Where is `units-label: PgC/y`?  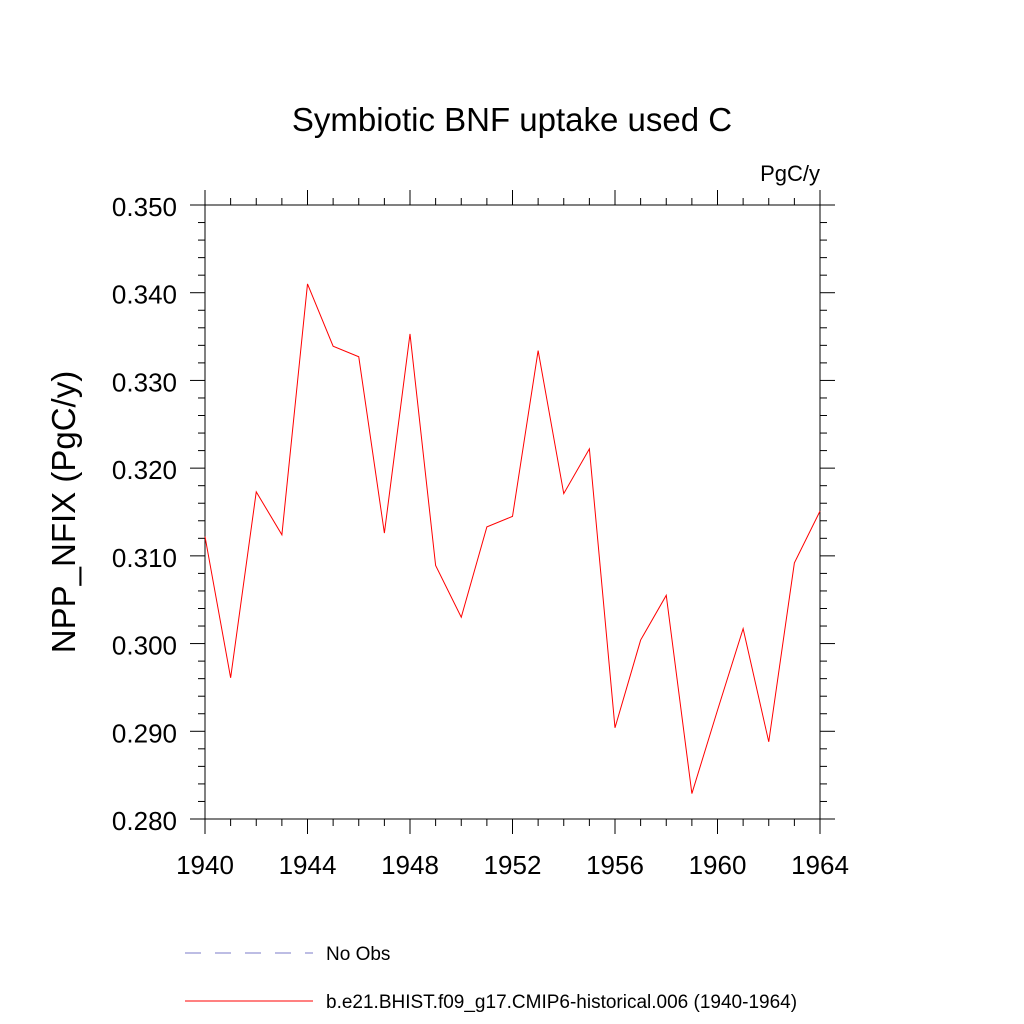 units-label: PgC/y is located at coordinates (790, 173).